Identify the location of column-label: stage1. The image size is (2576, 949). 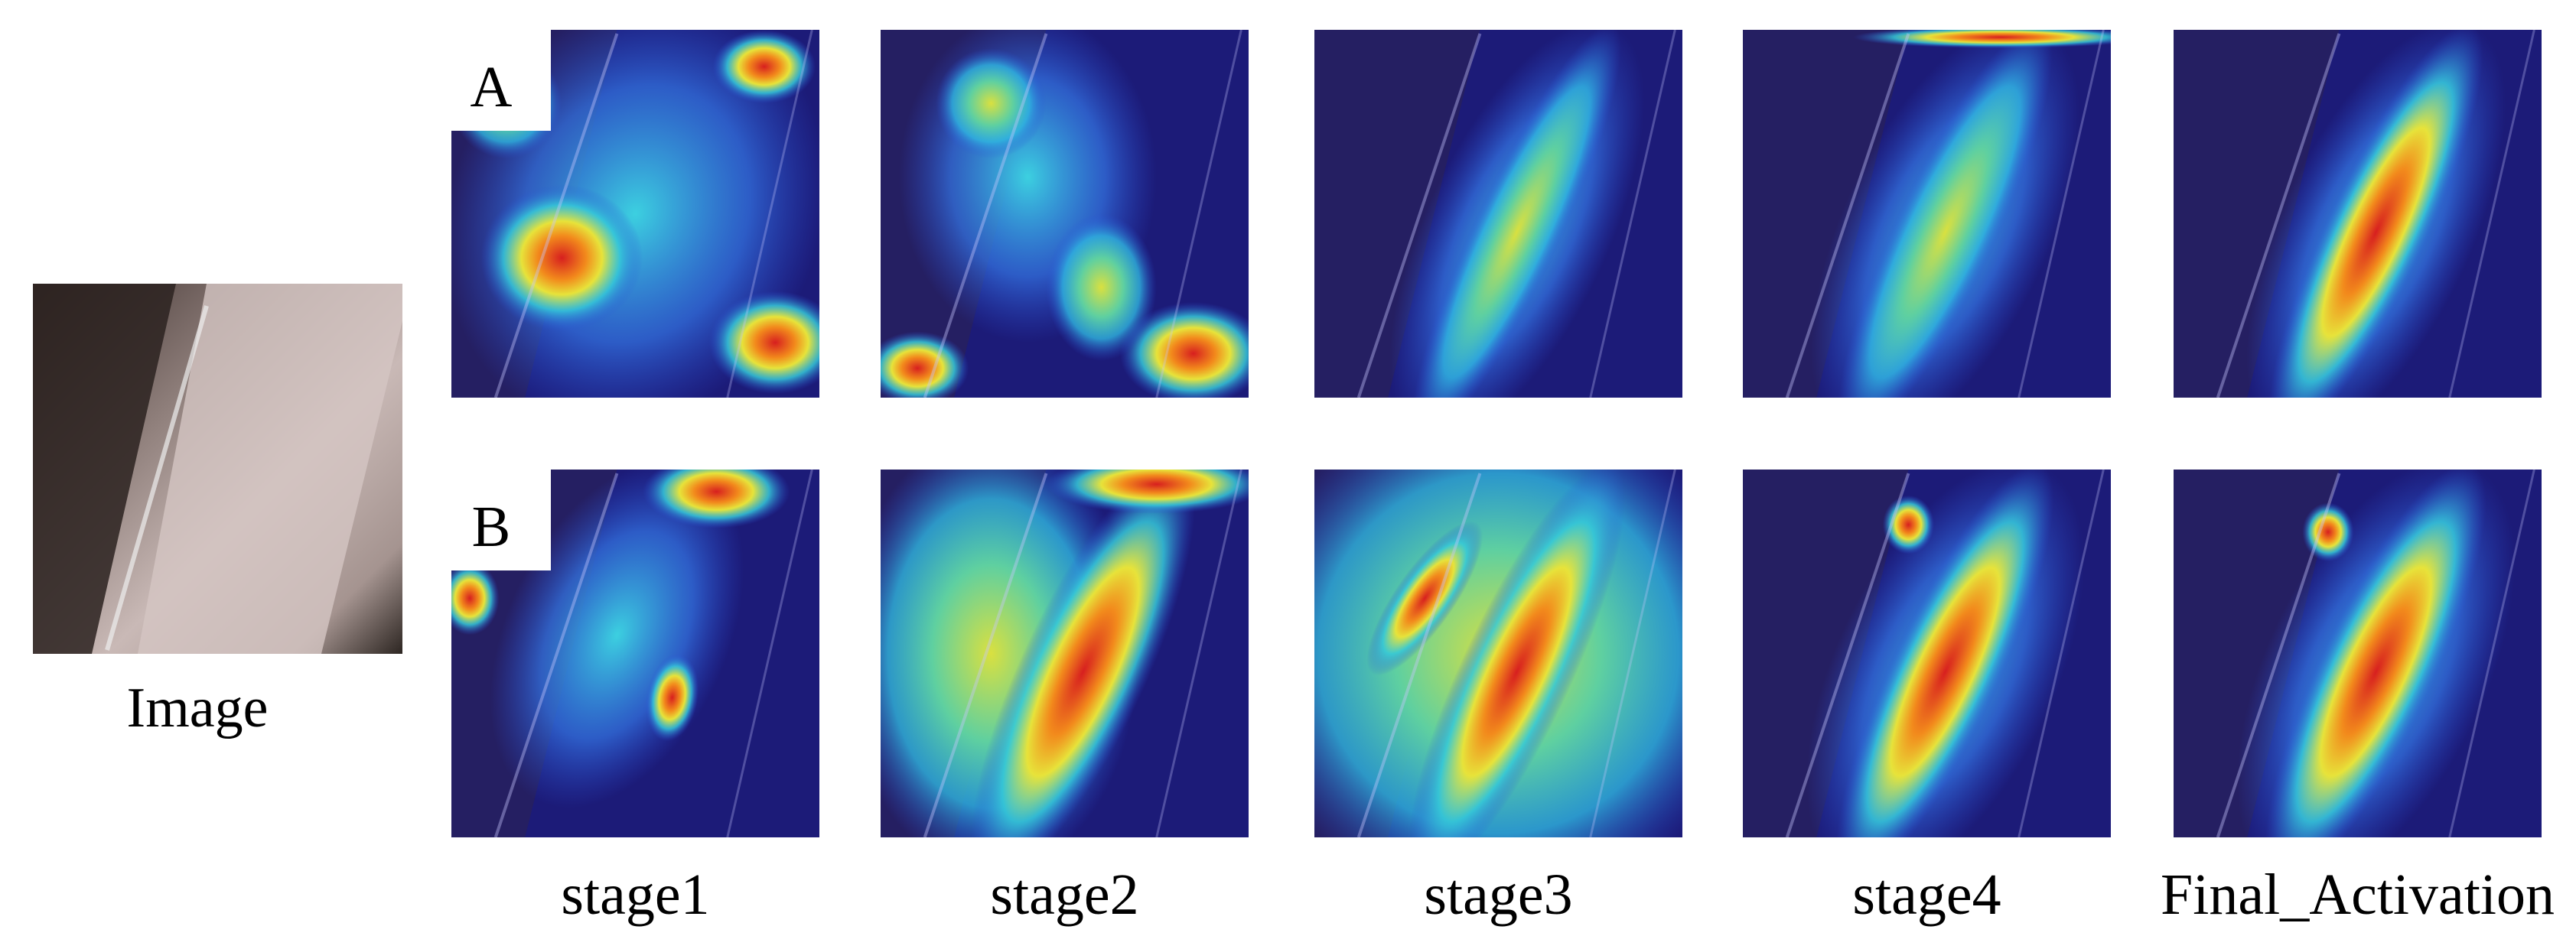
(635, 895).